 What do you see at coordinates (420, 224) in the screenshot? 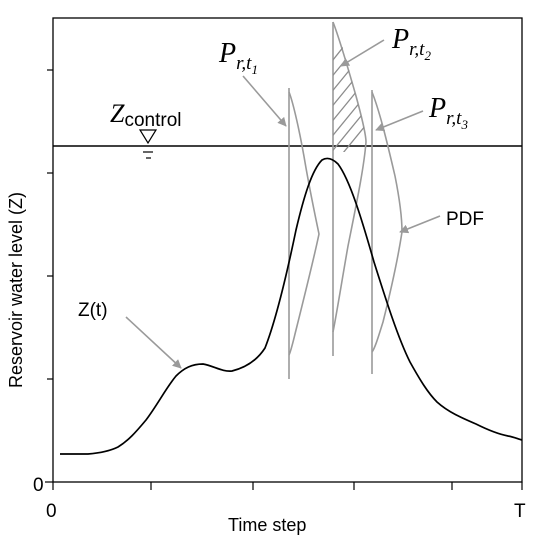
I see `arrow-pdf` at bounding box center [420, 224].